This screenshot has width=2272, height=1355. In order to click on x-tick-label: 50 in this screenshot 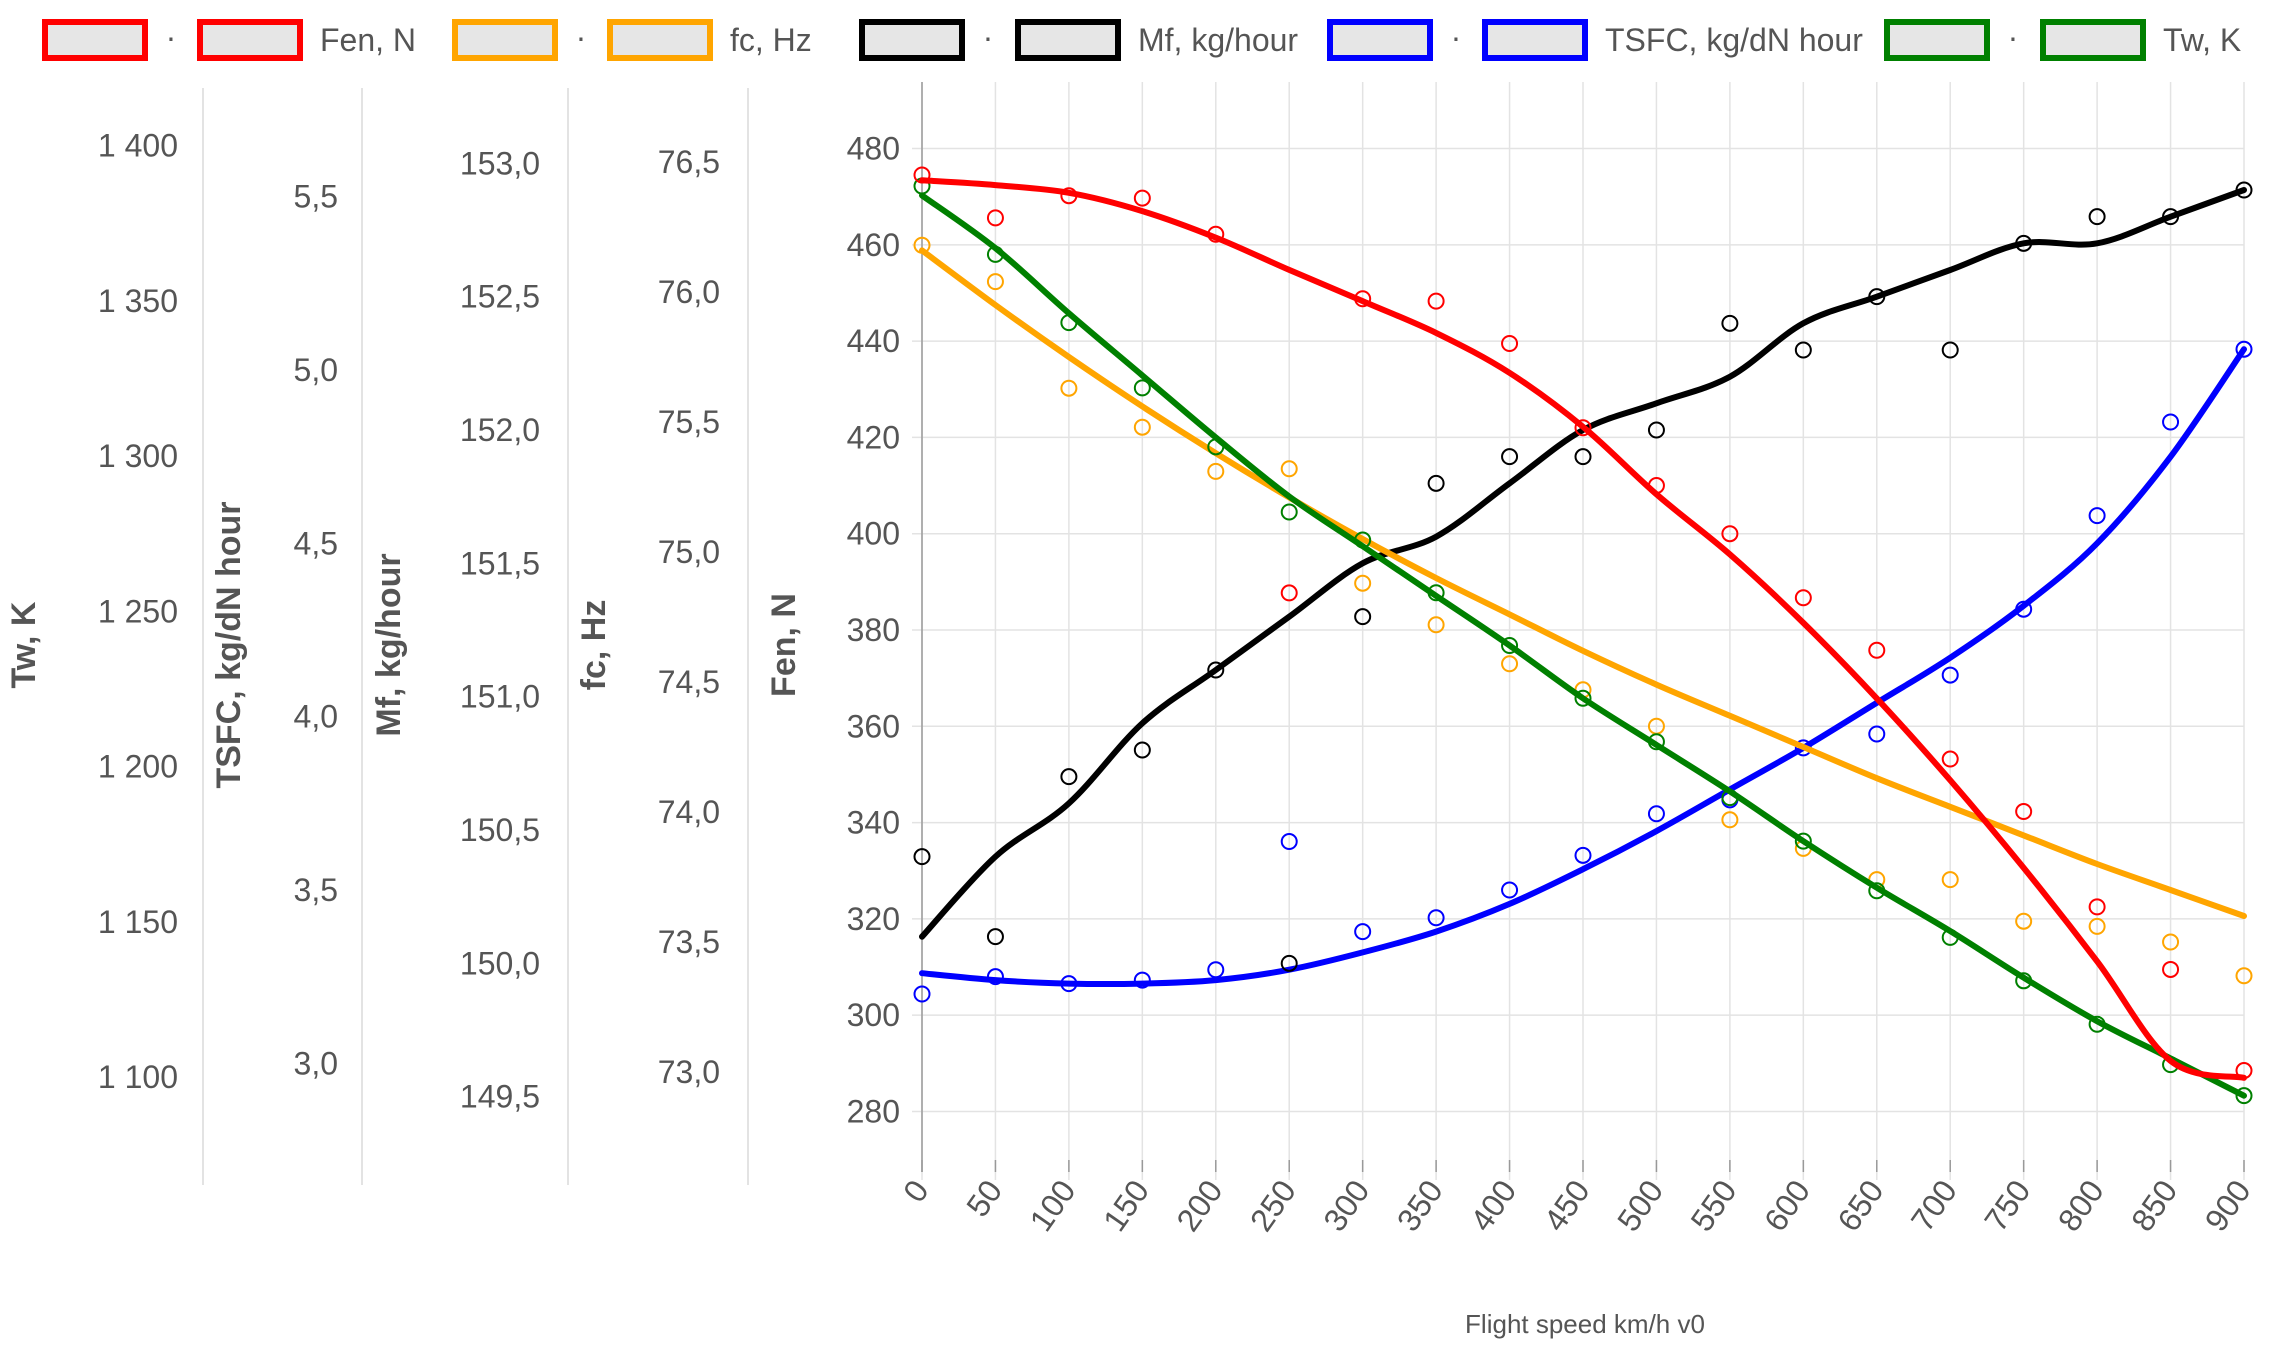, I will do `click(984, 1198)`.